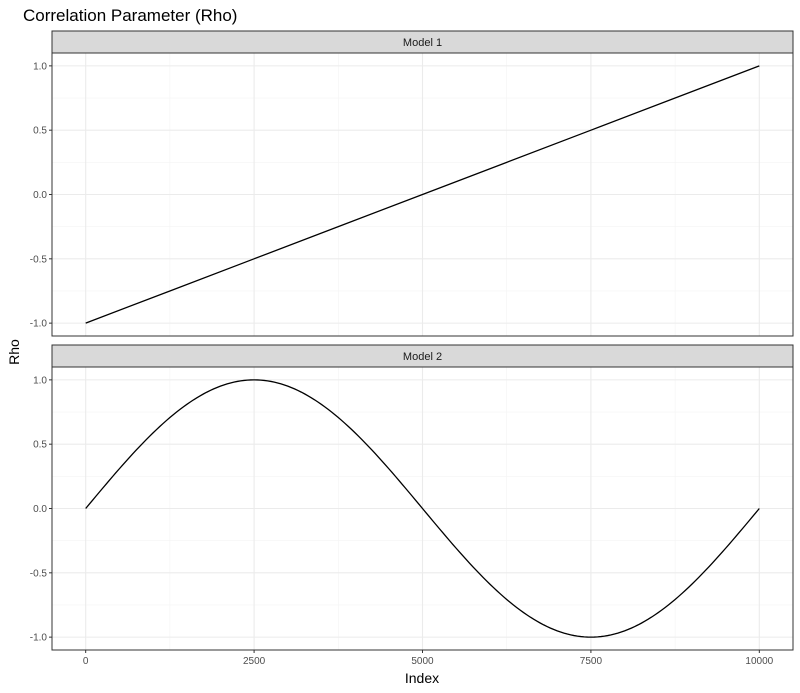  Describe the element at coordinates (130, 15) in the screenshot. I see `chart-title: Correlation Parameter (Rho)` at that location.